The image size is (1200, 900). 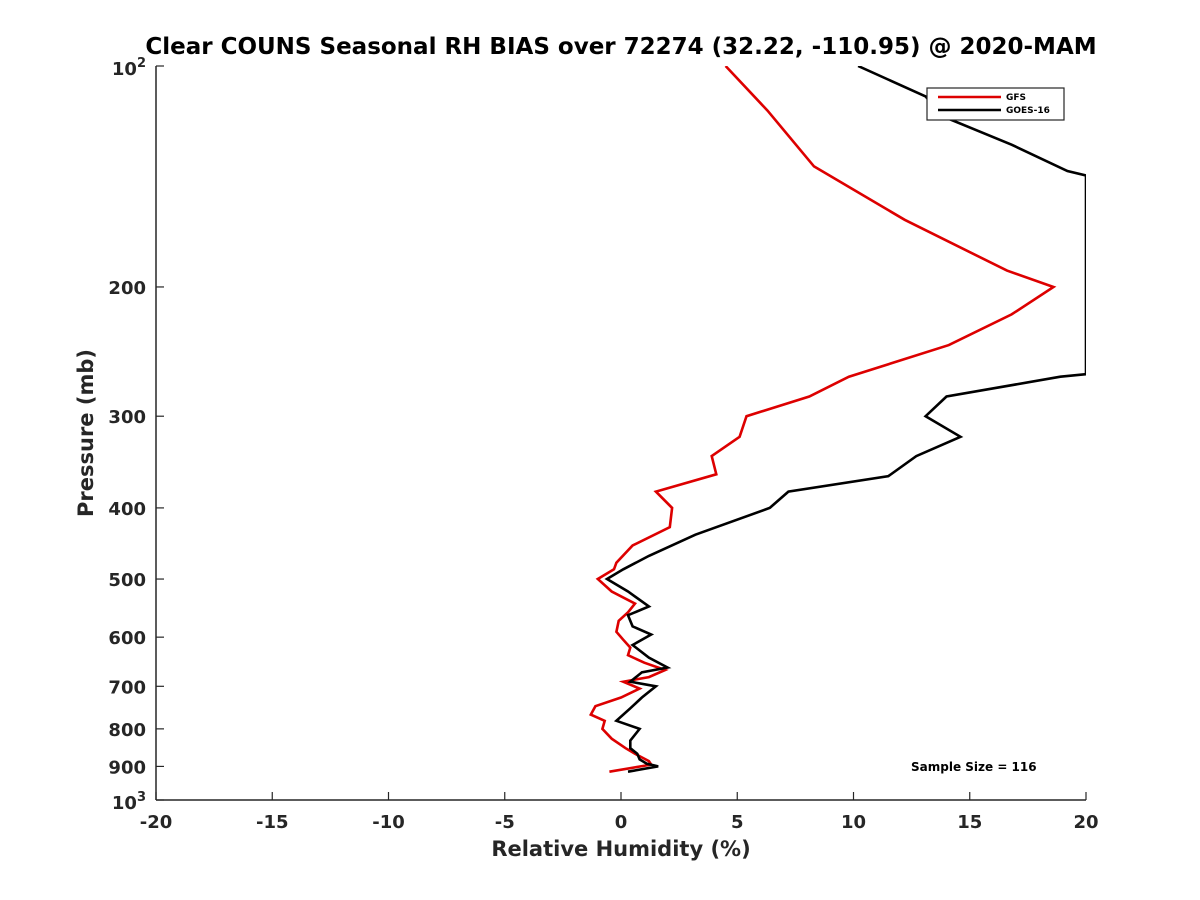 I want to click on y-tick-label: 600, so click(x=127, y=638).